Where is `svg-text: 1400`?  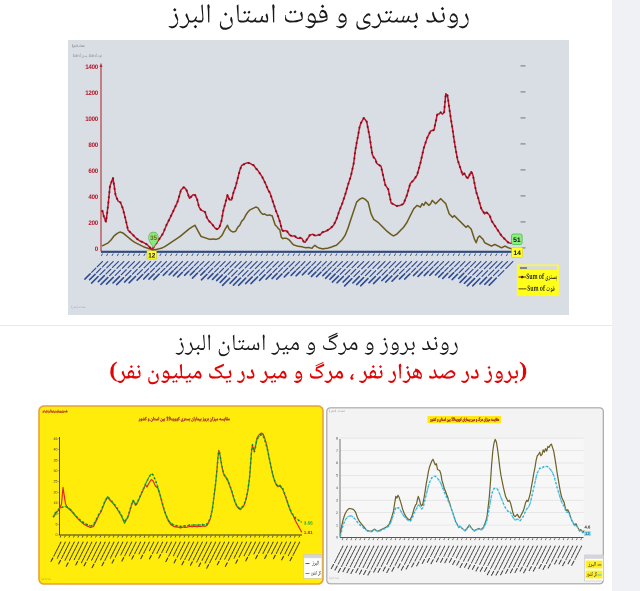
svg-text: 1400 is located at coordinates (92, 67).